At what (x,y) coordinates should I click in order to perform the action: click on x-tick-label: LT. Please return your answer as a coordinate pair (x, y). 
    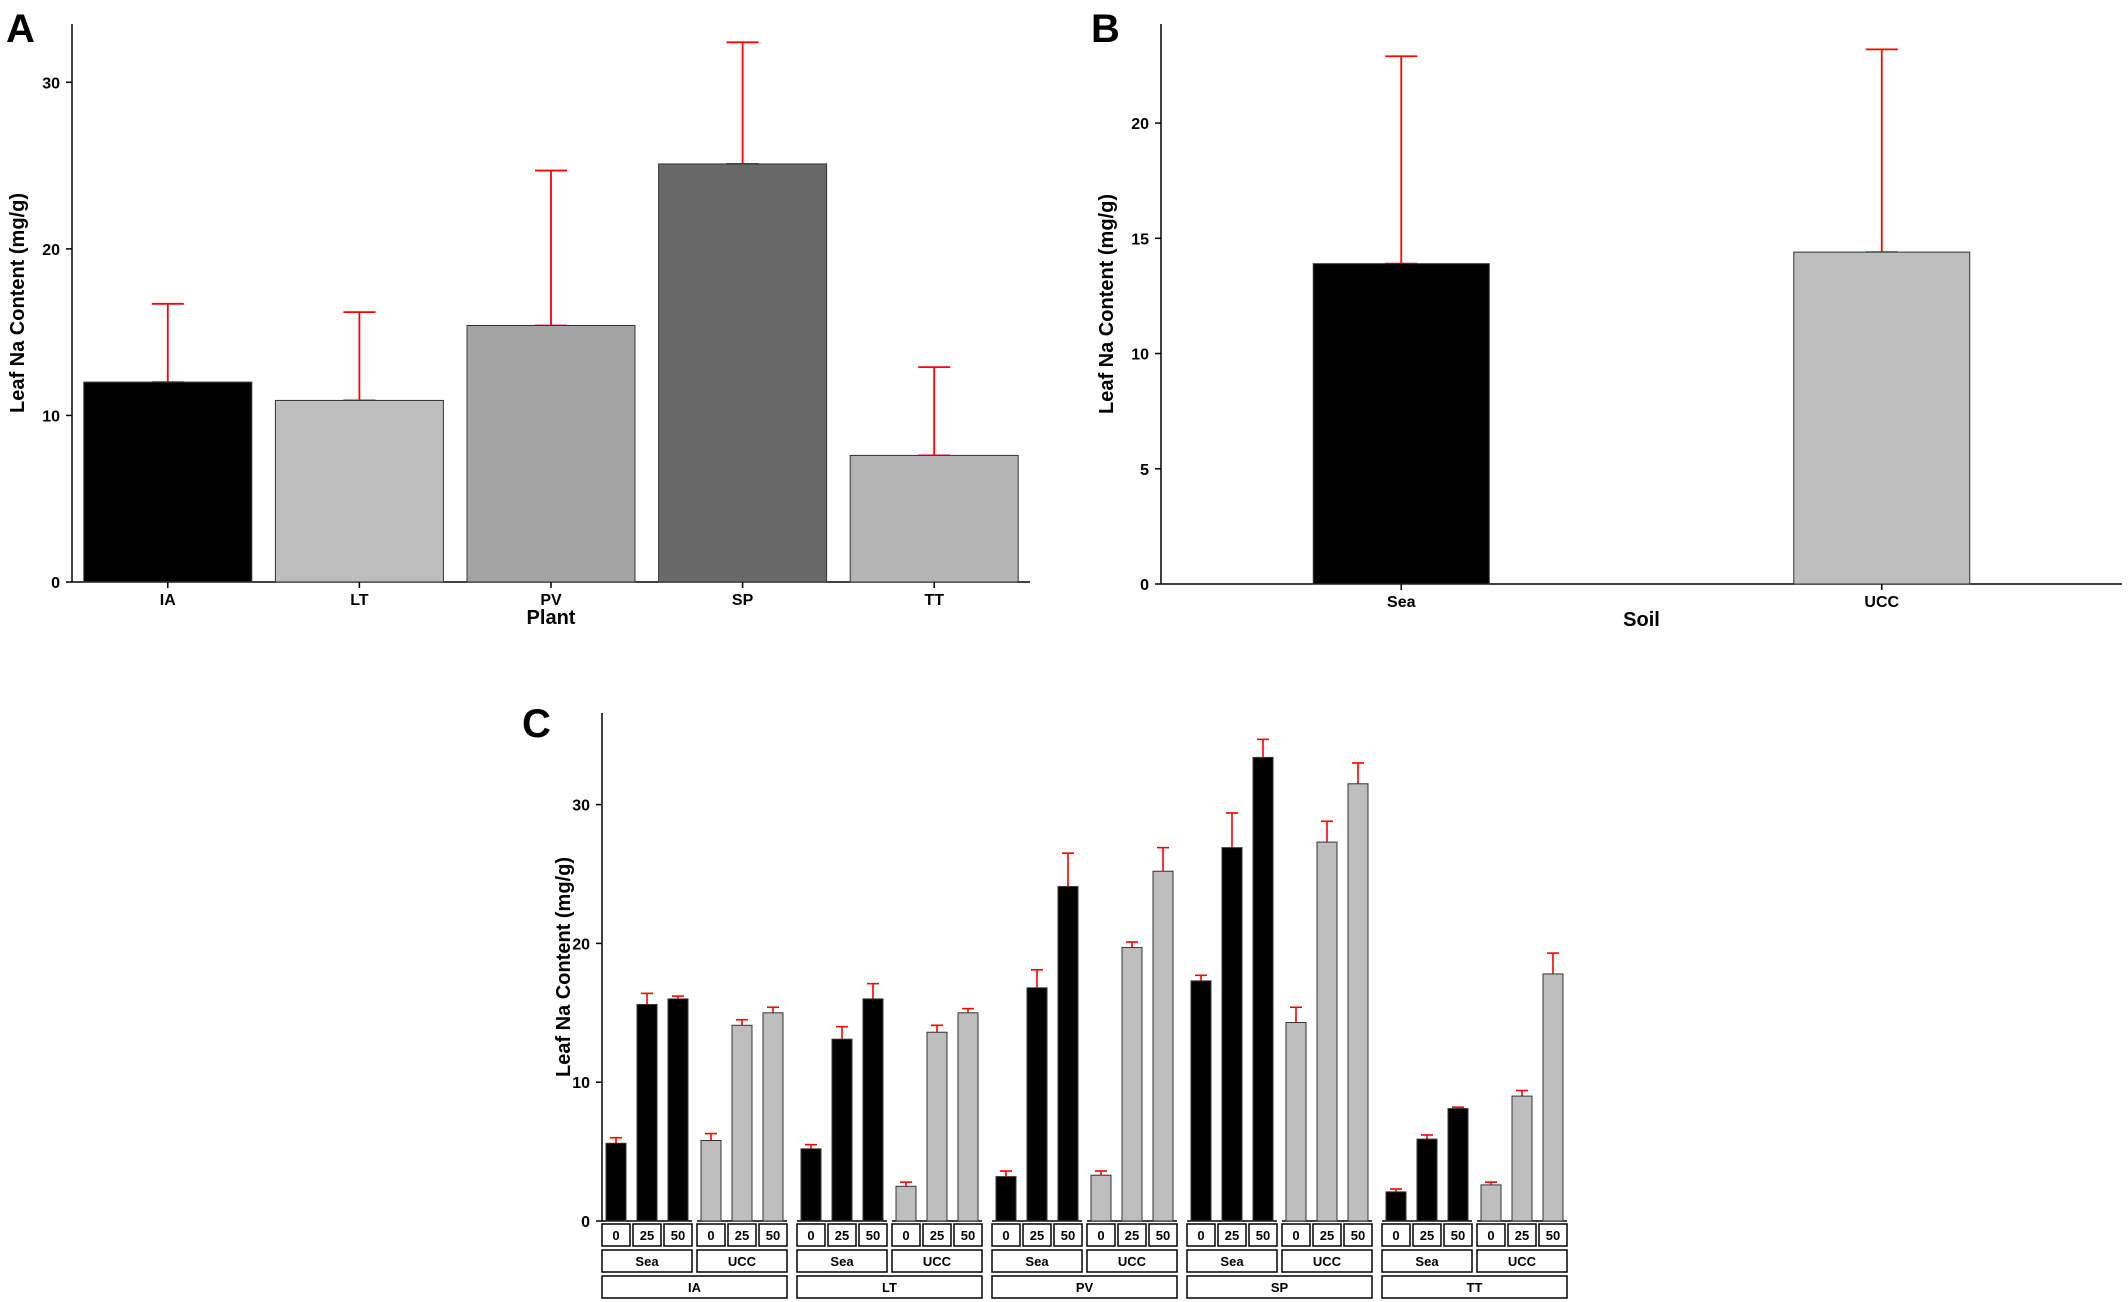
    Looking at the image, I should click on (359, 600).